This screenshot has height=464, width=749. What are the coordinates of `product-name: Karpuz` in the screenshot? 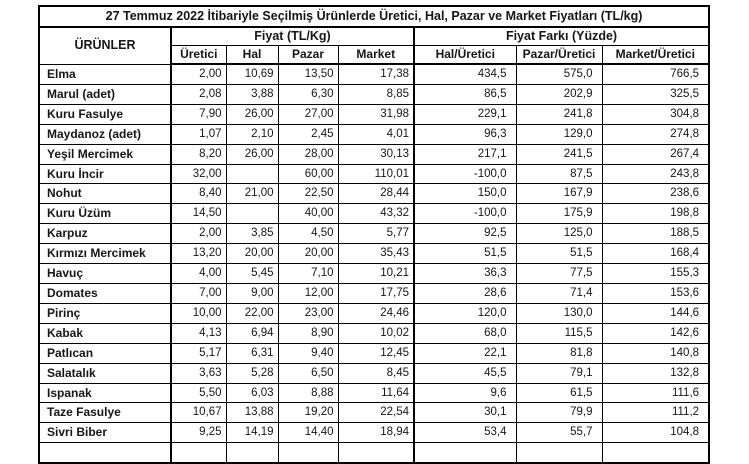 It's located at (105, 234).